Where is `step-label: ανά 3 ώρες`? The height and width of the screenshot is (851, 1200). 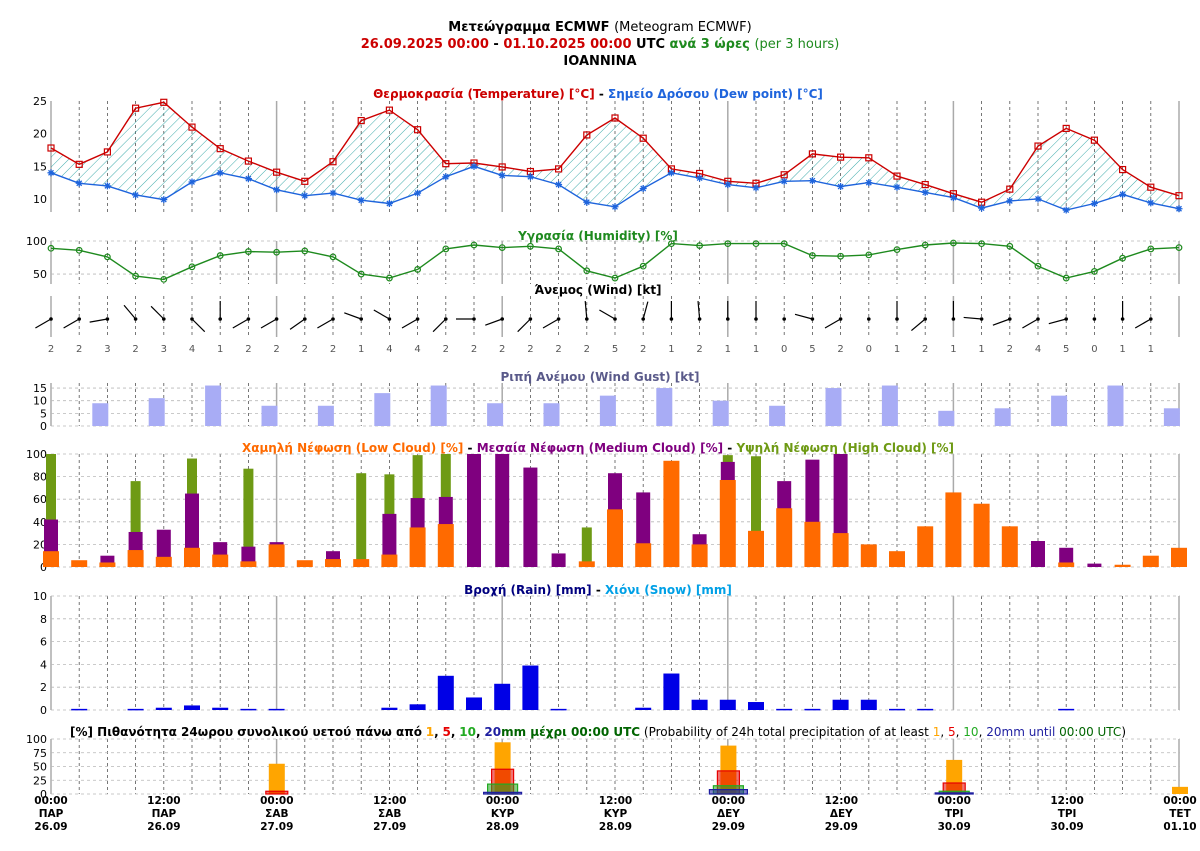
step-label: ανά 3 ώρες is located at coordinates (710, 44).